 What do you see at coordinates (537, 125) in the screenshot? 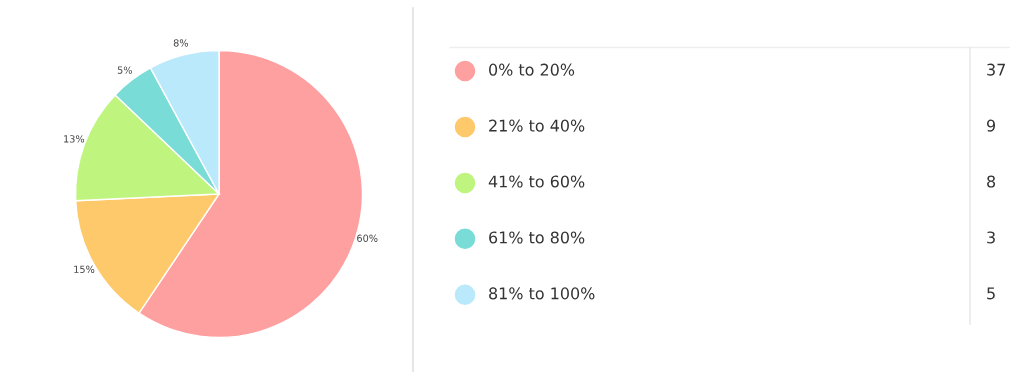
I see `legend-label: 21% to 40%` at bounding box center [537, 125].